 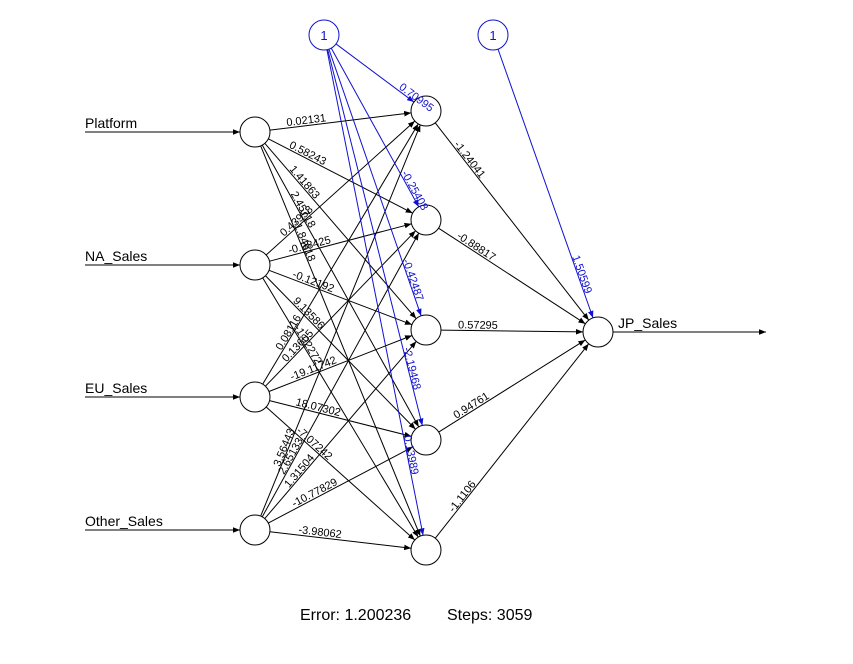 What do you see at coordinates (476, 247) in the screenshot?
I see `weight-label-hidden-1-output: -0.88817` at bounding box center [476, 247].